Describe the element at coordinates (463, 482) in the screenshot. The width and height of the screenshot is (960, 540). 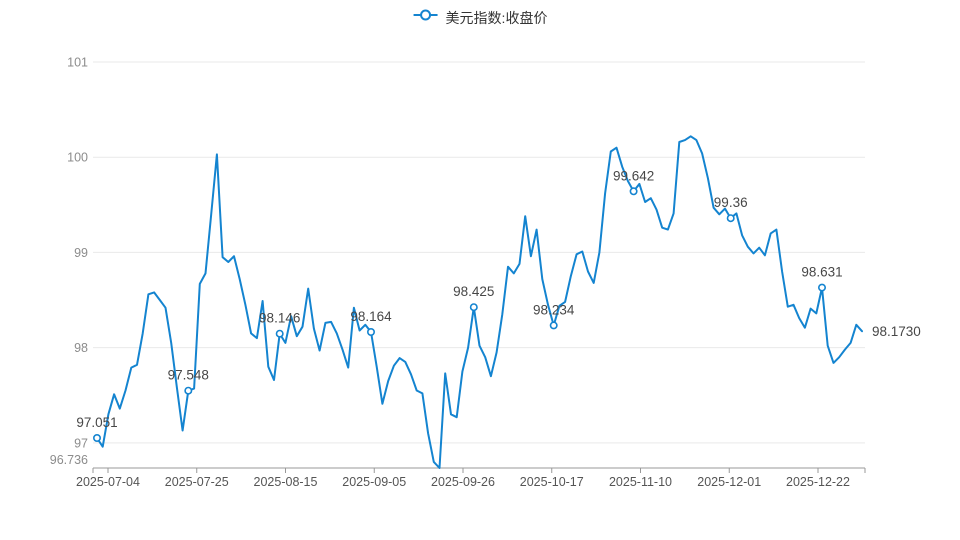
I see `x-axis-label: 2025-09-26` at that location.